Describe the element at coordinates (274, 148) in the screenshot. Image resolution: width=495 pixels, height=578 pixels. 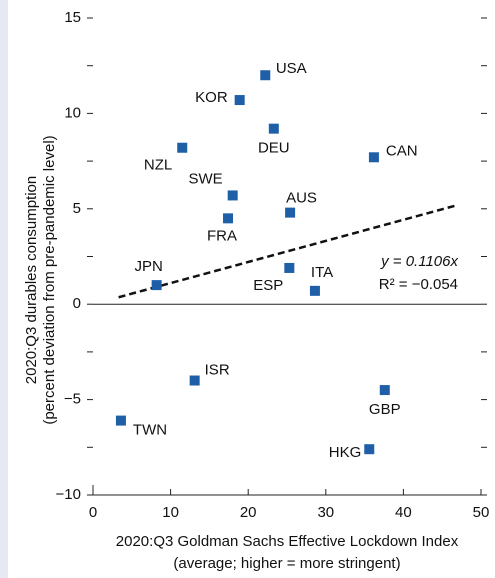
I see `point-label: DEU` at that location.